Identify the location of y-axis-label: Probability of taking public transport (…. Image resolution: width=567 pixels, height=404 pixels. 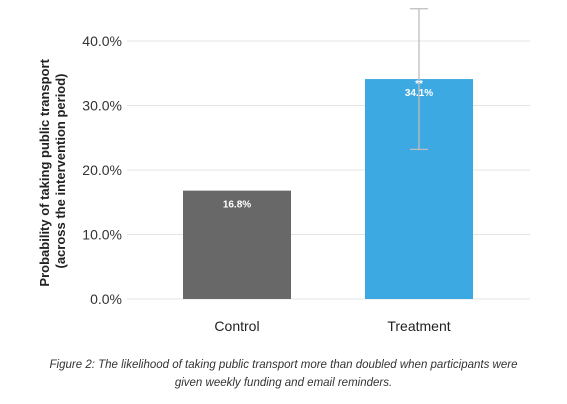
(52, 170).